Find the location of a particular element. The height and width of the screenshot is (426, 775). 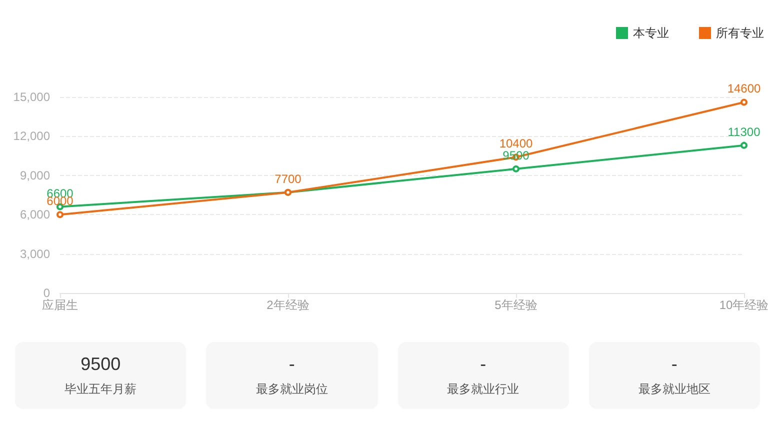

data-label: 10400 is located at coordinates (516, 143).